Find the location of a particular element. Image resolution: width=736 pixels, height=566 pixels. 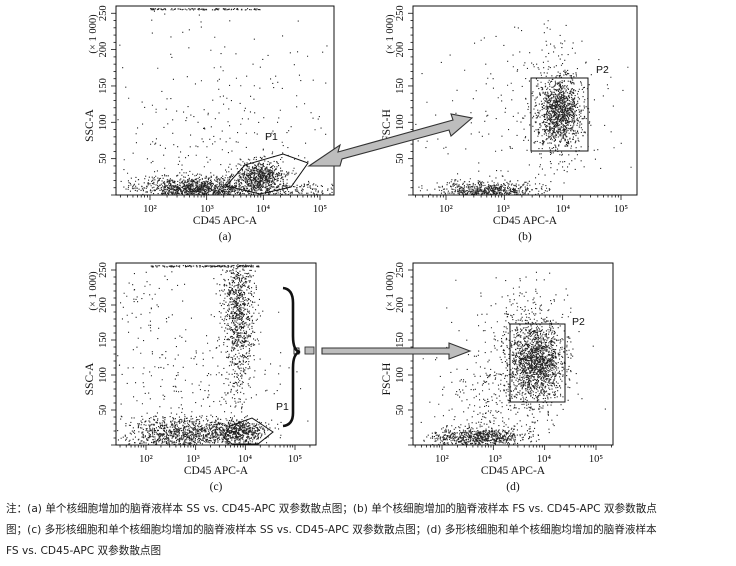

panel-label: (b) is located at coordinates (525, 237).